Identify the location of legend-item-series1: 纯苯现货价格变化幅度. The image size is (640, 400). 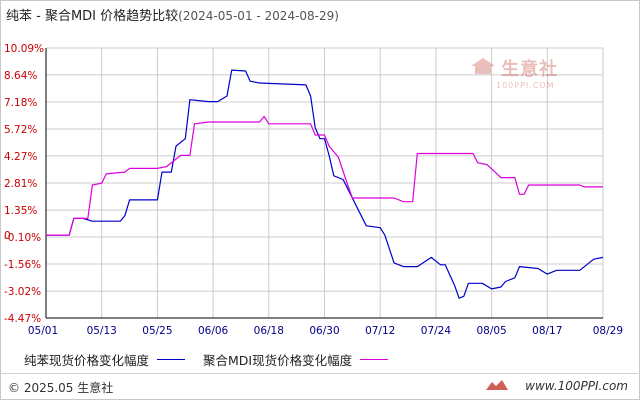
(105, 359).